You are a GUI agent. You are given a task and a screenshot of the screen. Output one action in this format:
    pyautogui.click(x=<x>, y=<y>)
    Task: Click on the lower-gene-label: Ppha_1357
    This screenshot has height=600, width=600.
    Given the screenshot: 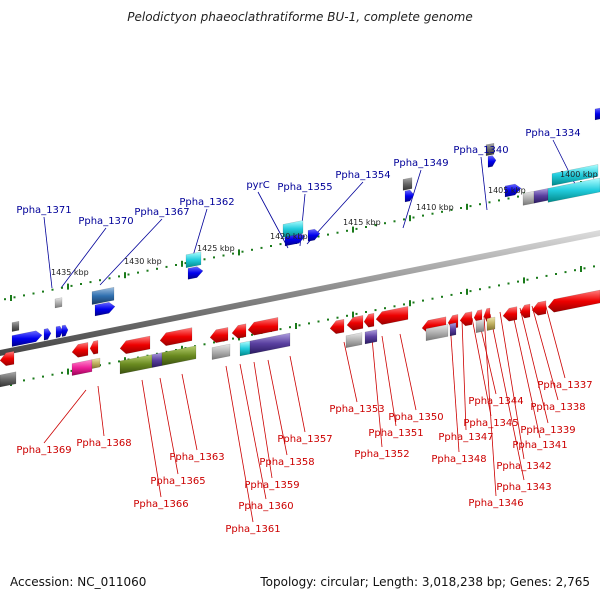 What is the action you would take?
    pyautogui.click(x=304, y=439)
    